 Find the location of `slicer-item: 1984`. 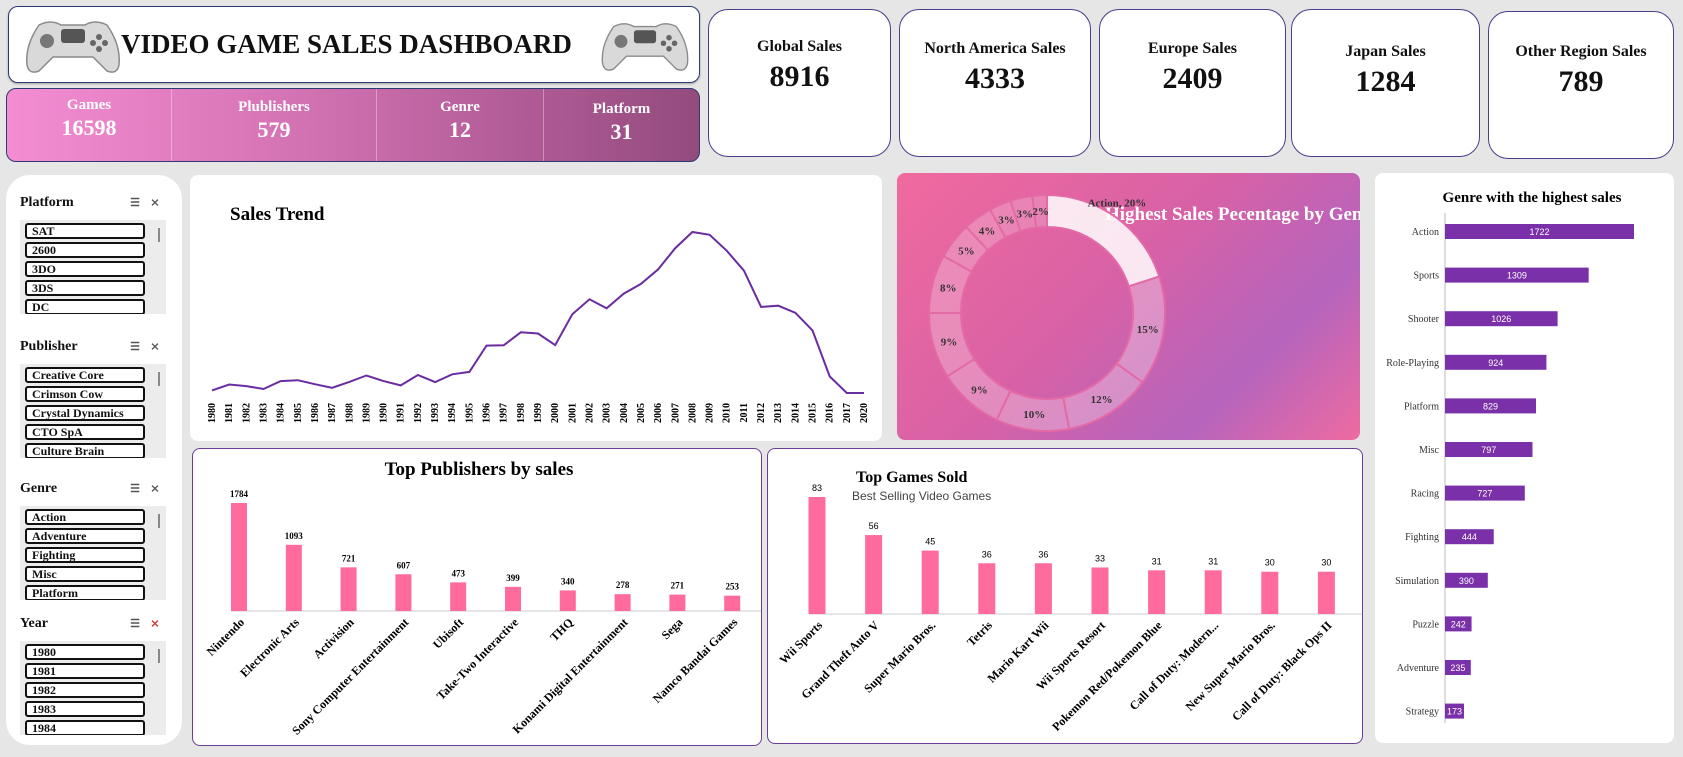

slicer-item: 1984 is located at coordinates (85, 727).